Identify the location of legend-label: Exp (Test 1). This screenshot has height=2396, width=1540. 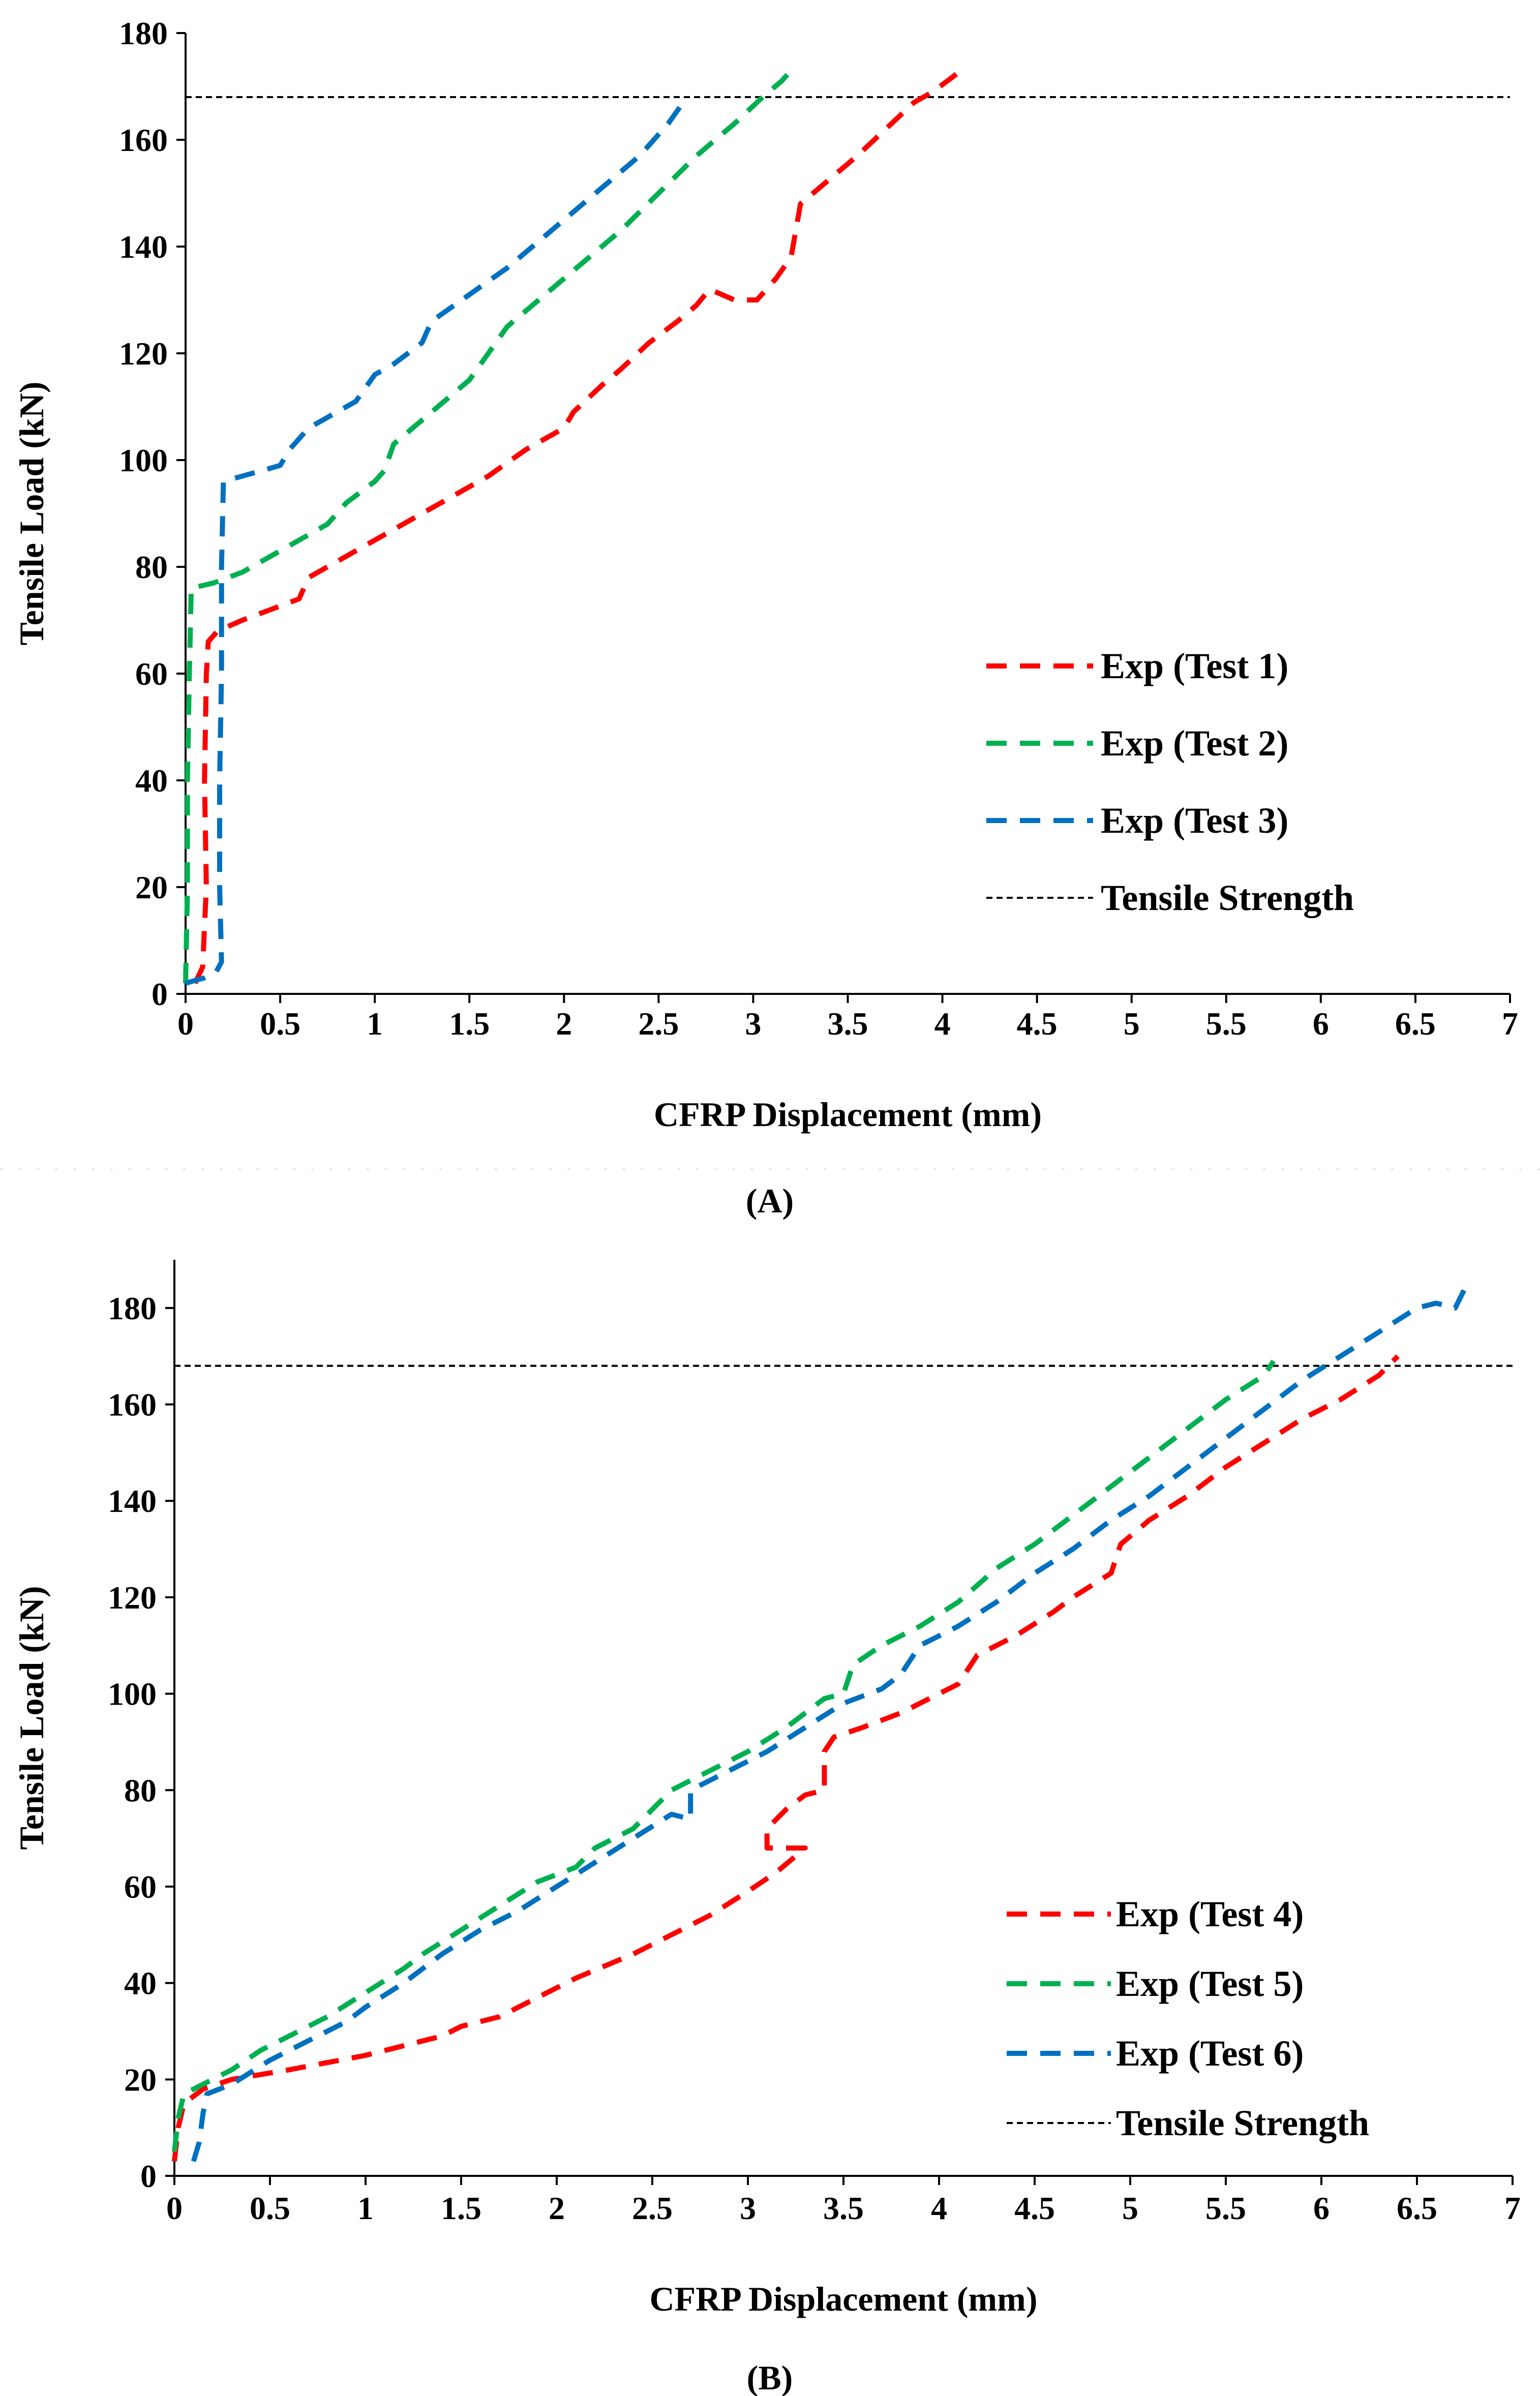
(1195, 666).